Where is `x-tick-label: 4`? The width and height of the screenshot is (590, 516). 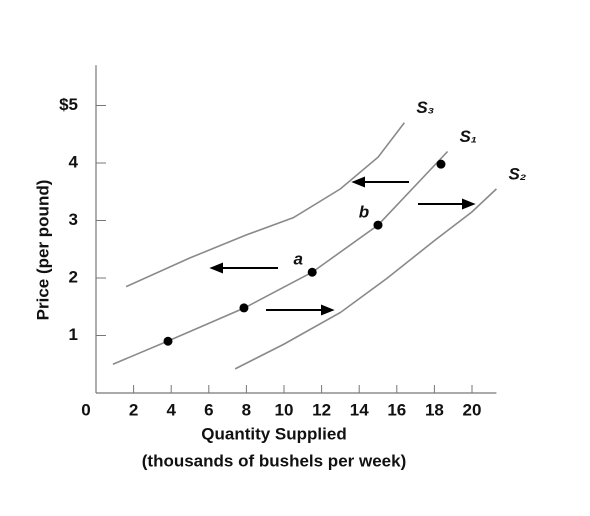 x-tick-label: 4 is located at coordinates (171, 409).